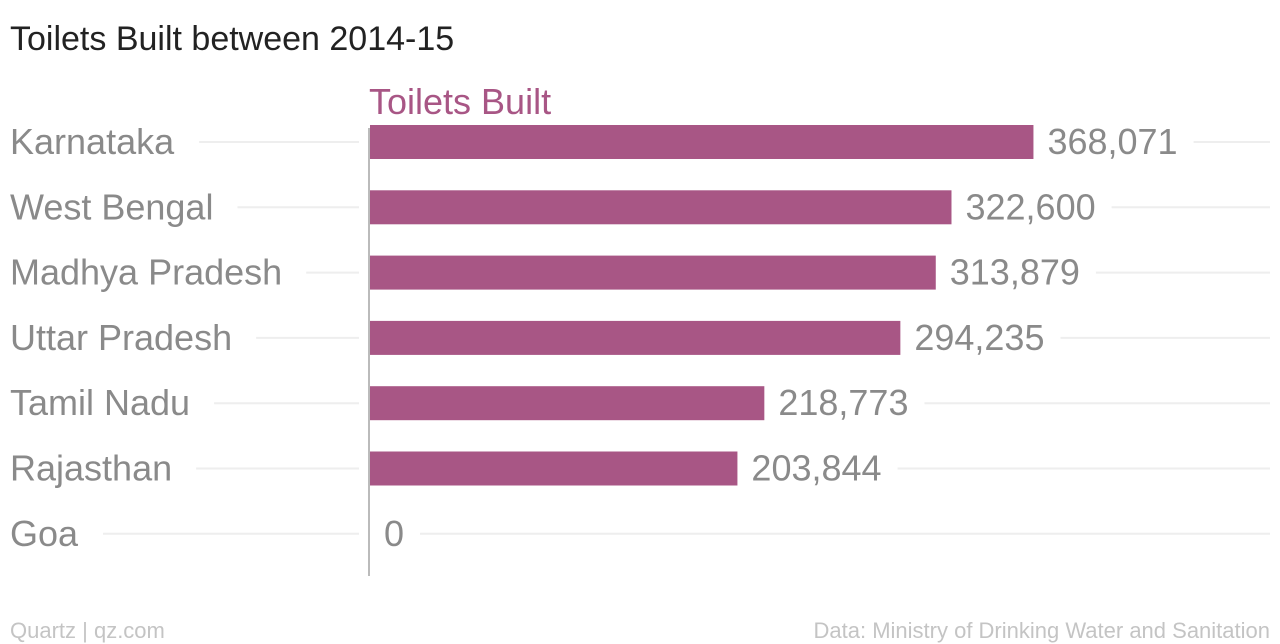 This screenshot has height=644, width=1280. I want to click on value-label: 218,773, so click(843, 402).